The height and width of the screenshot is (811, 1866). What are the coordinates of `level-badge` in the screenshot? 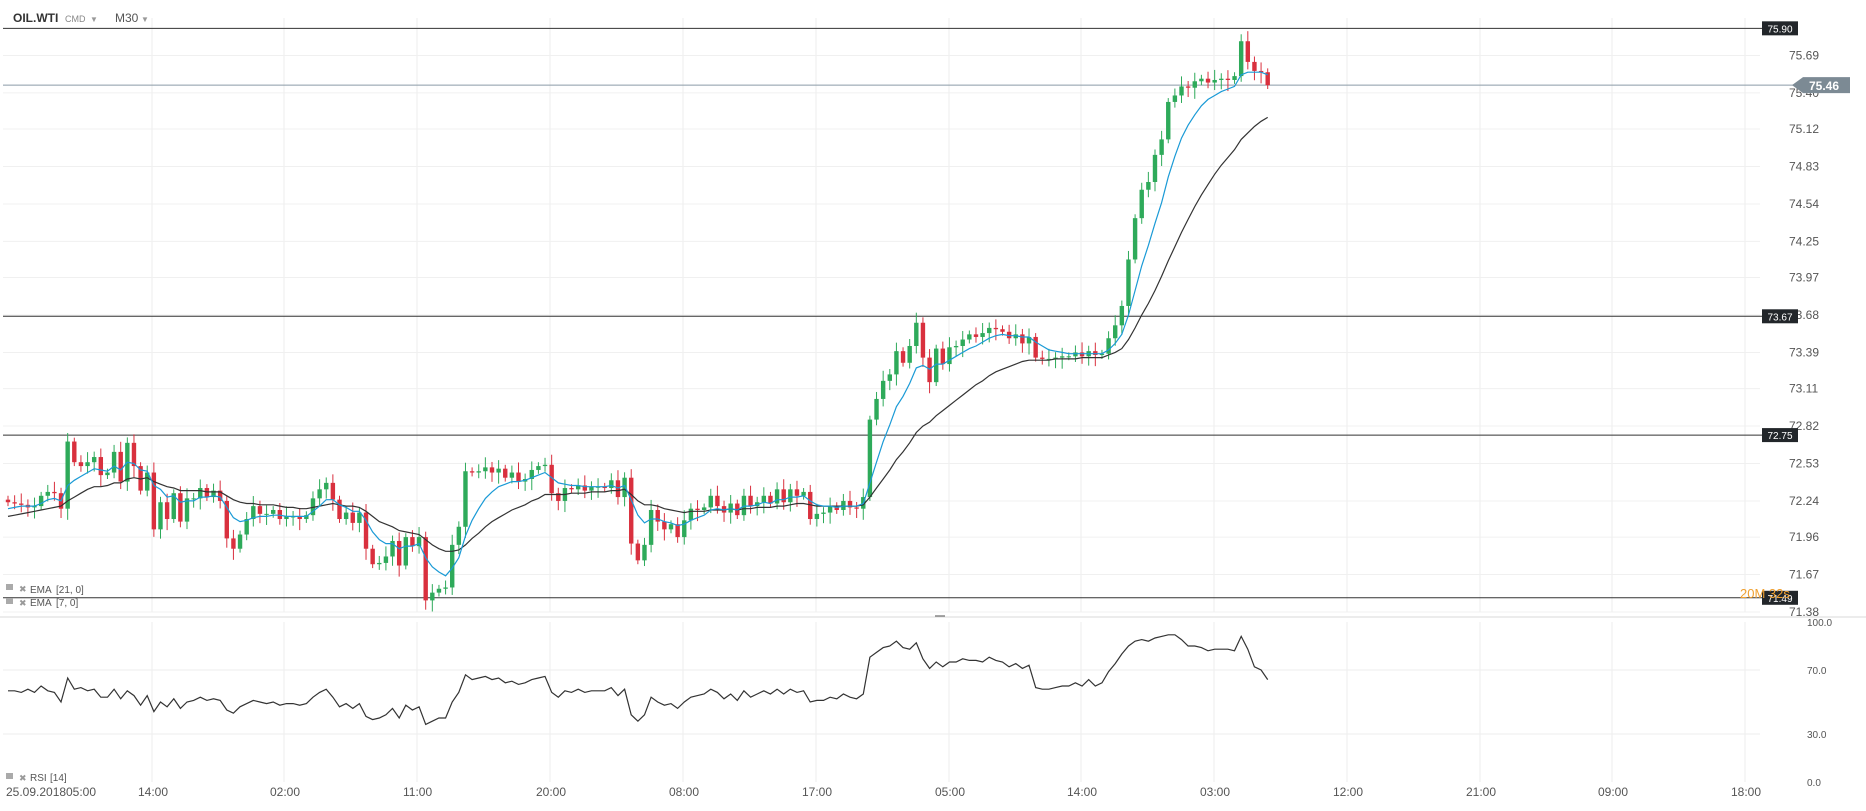 It's located at (1780, 316).